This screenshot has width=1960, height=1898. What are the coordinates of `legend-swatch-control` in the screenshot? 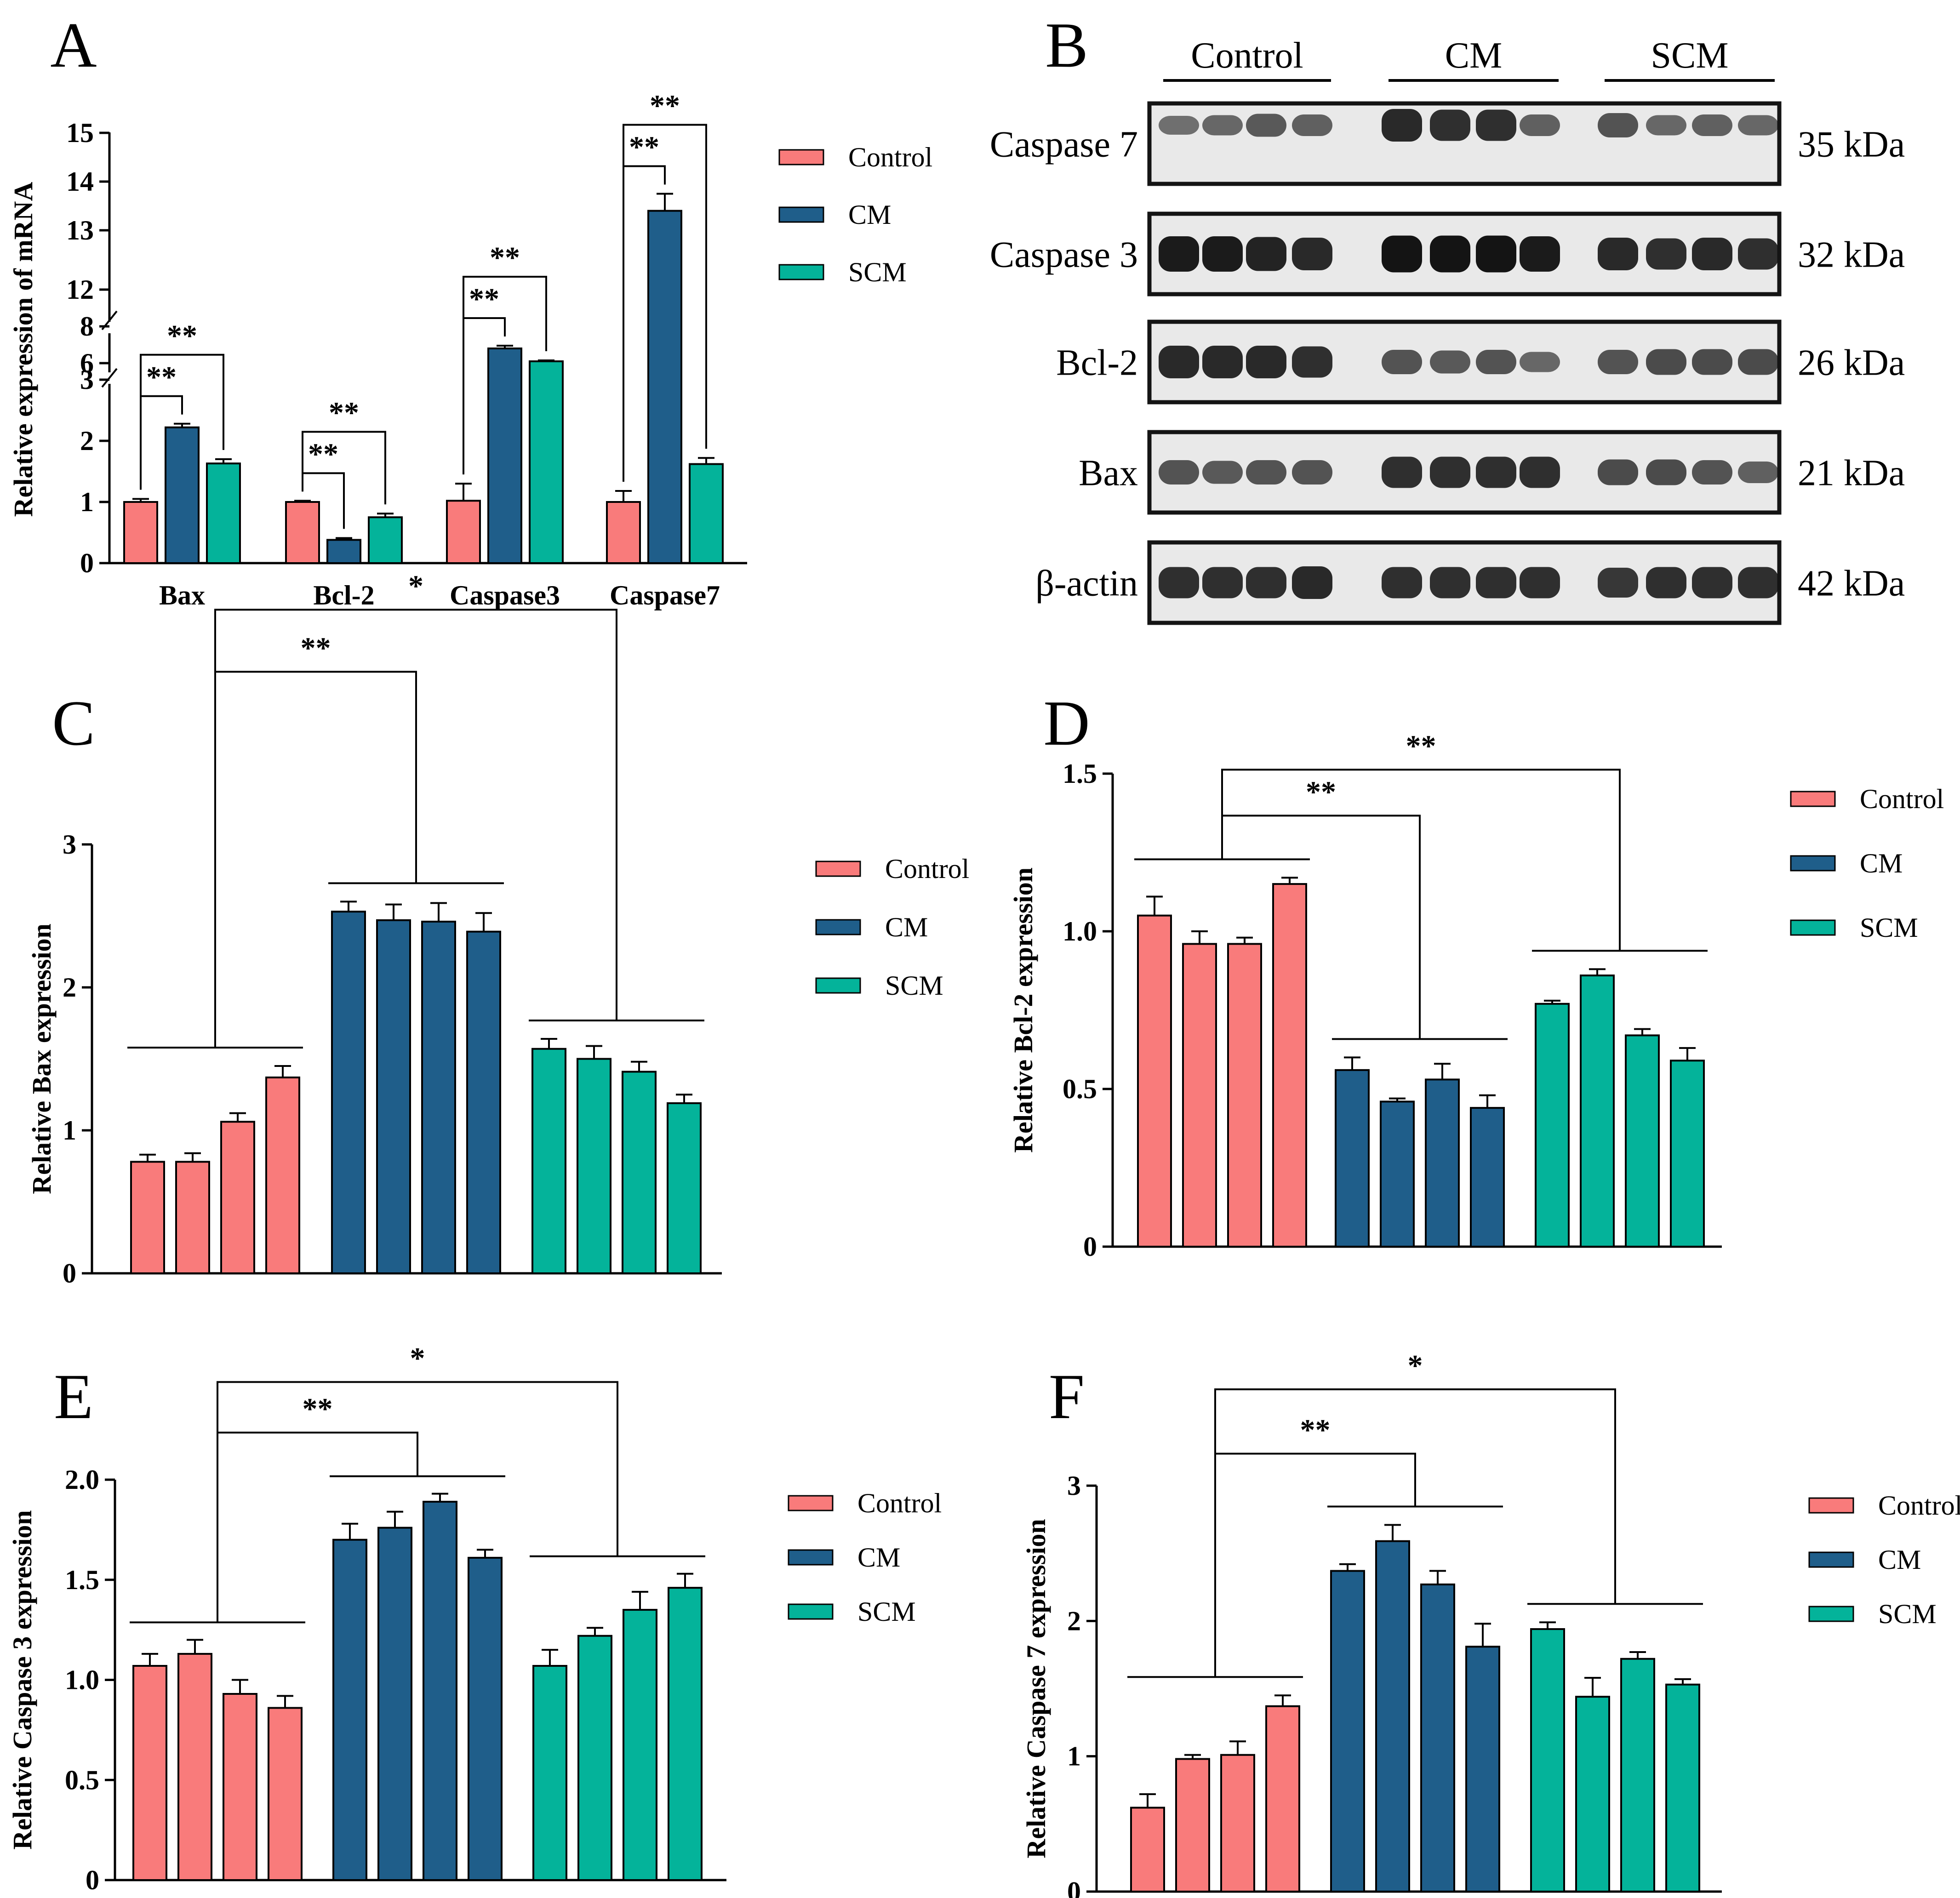 It's located at (801, 157).